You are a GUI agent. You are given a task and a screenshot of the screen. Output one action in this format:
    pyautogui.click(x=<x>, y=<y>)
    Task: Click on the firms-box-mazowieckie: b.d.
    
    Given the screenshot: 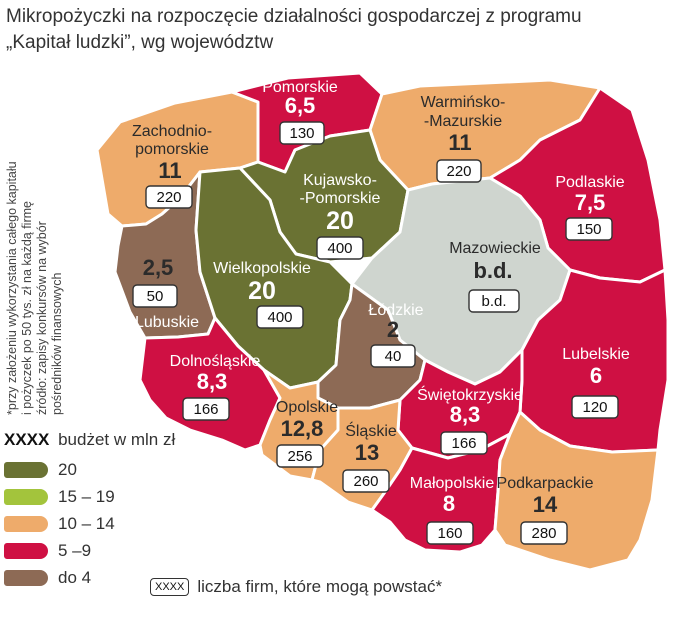 What is the action you would take?
    pyautogui.click(x=494, y=301)
    